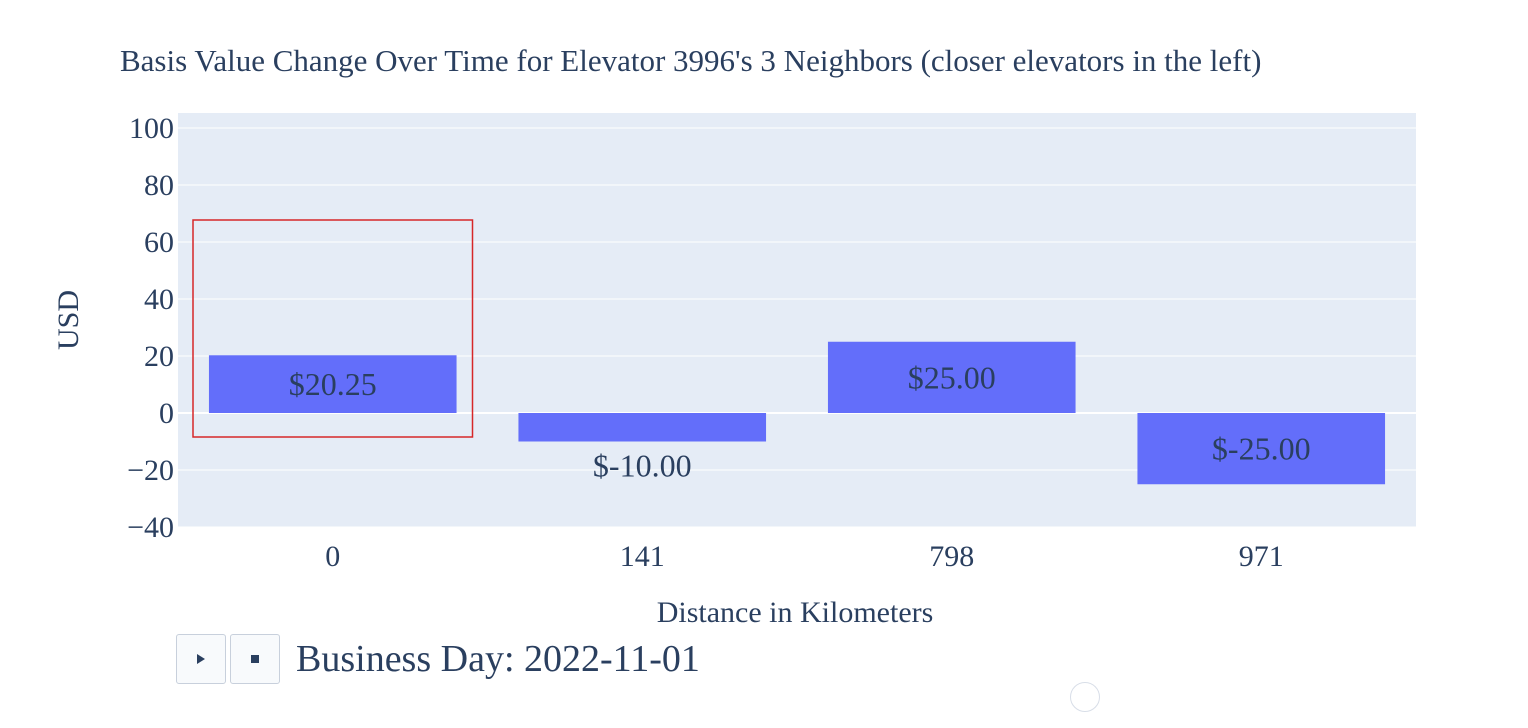  I want to click on x-tick-label: 971, so click(1261, 556).